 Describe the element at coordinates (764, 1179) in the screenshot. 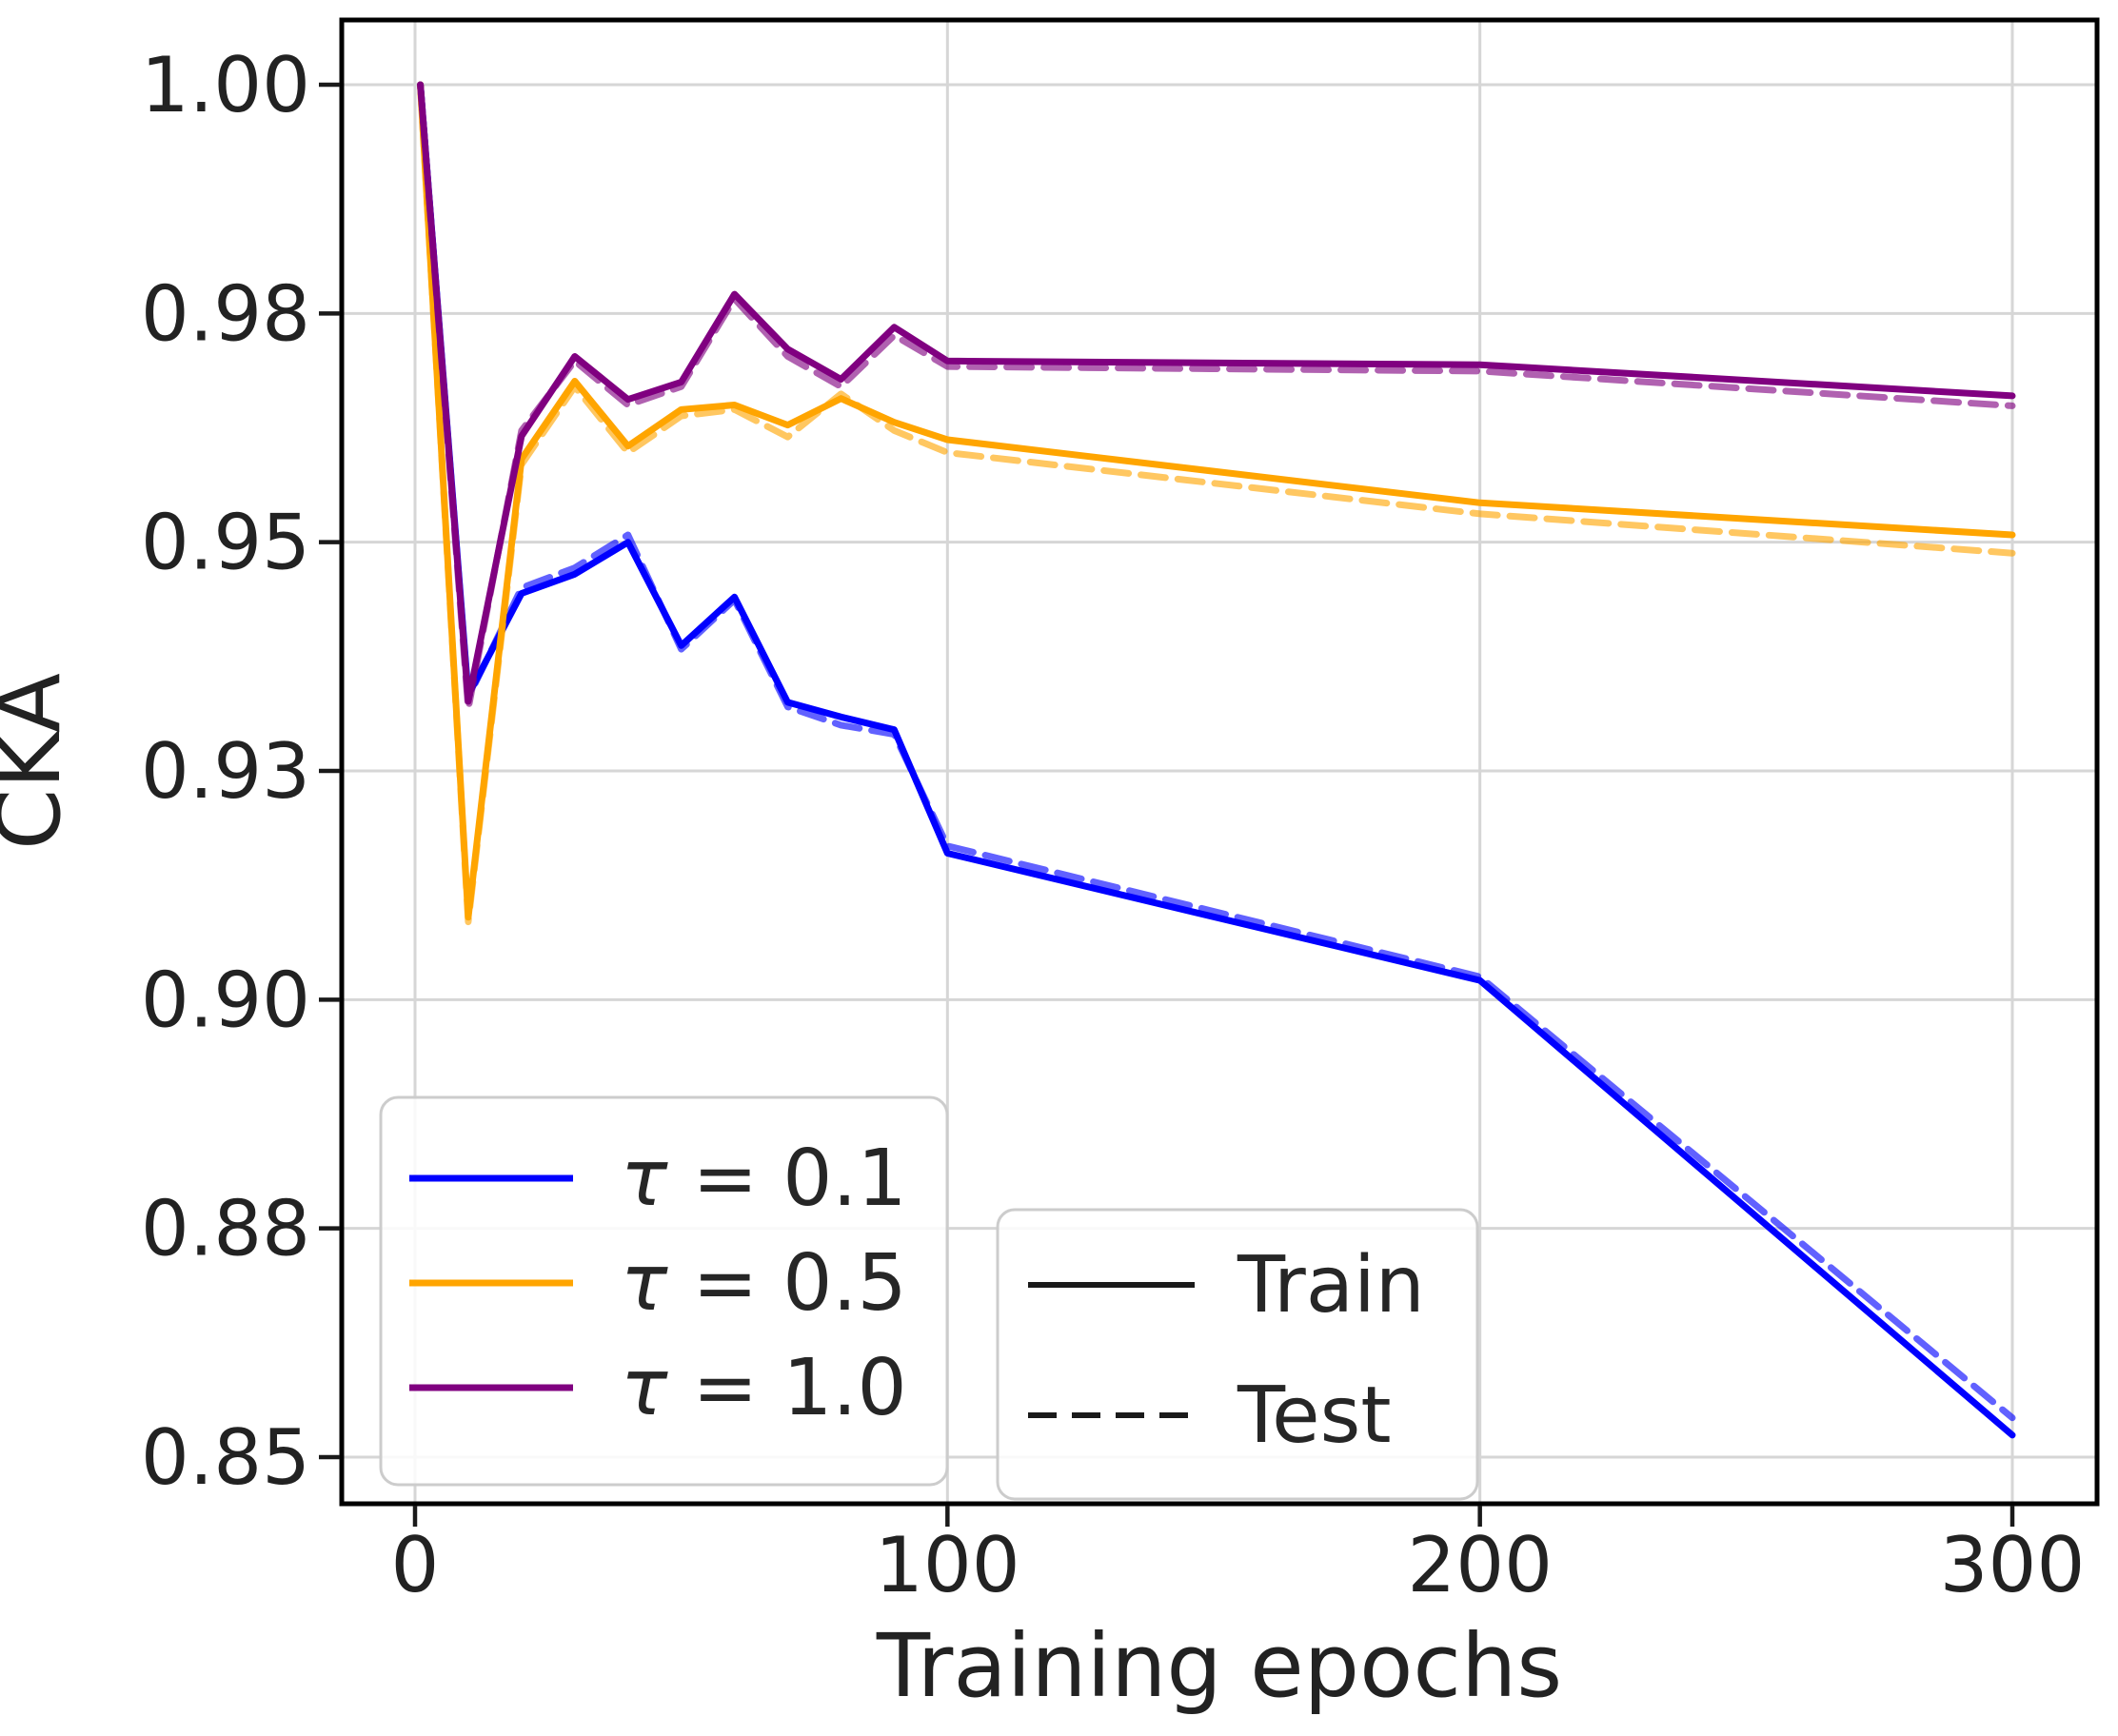

I see `legend-tau-label: τ = 0.1` at that location.